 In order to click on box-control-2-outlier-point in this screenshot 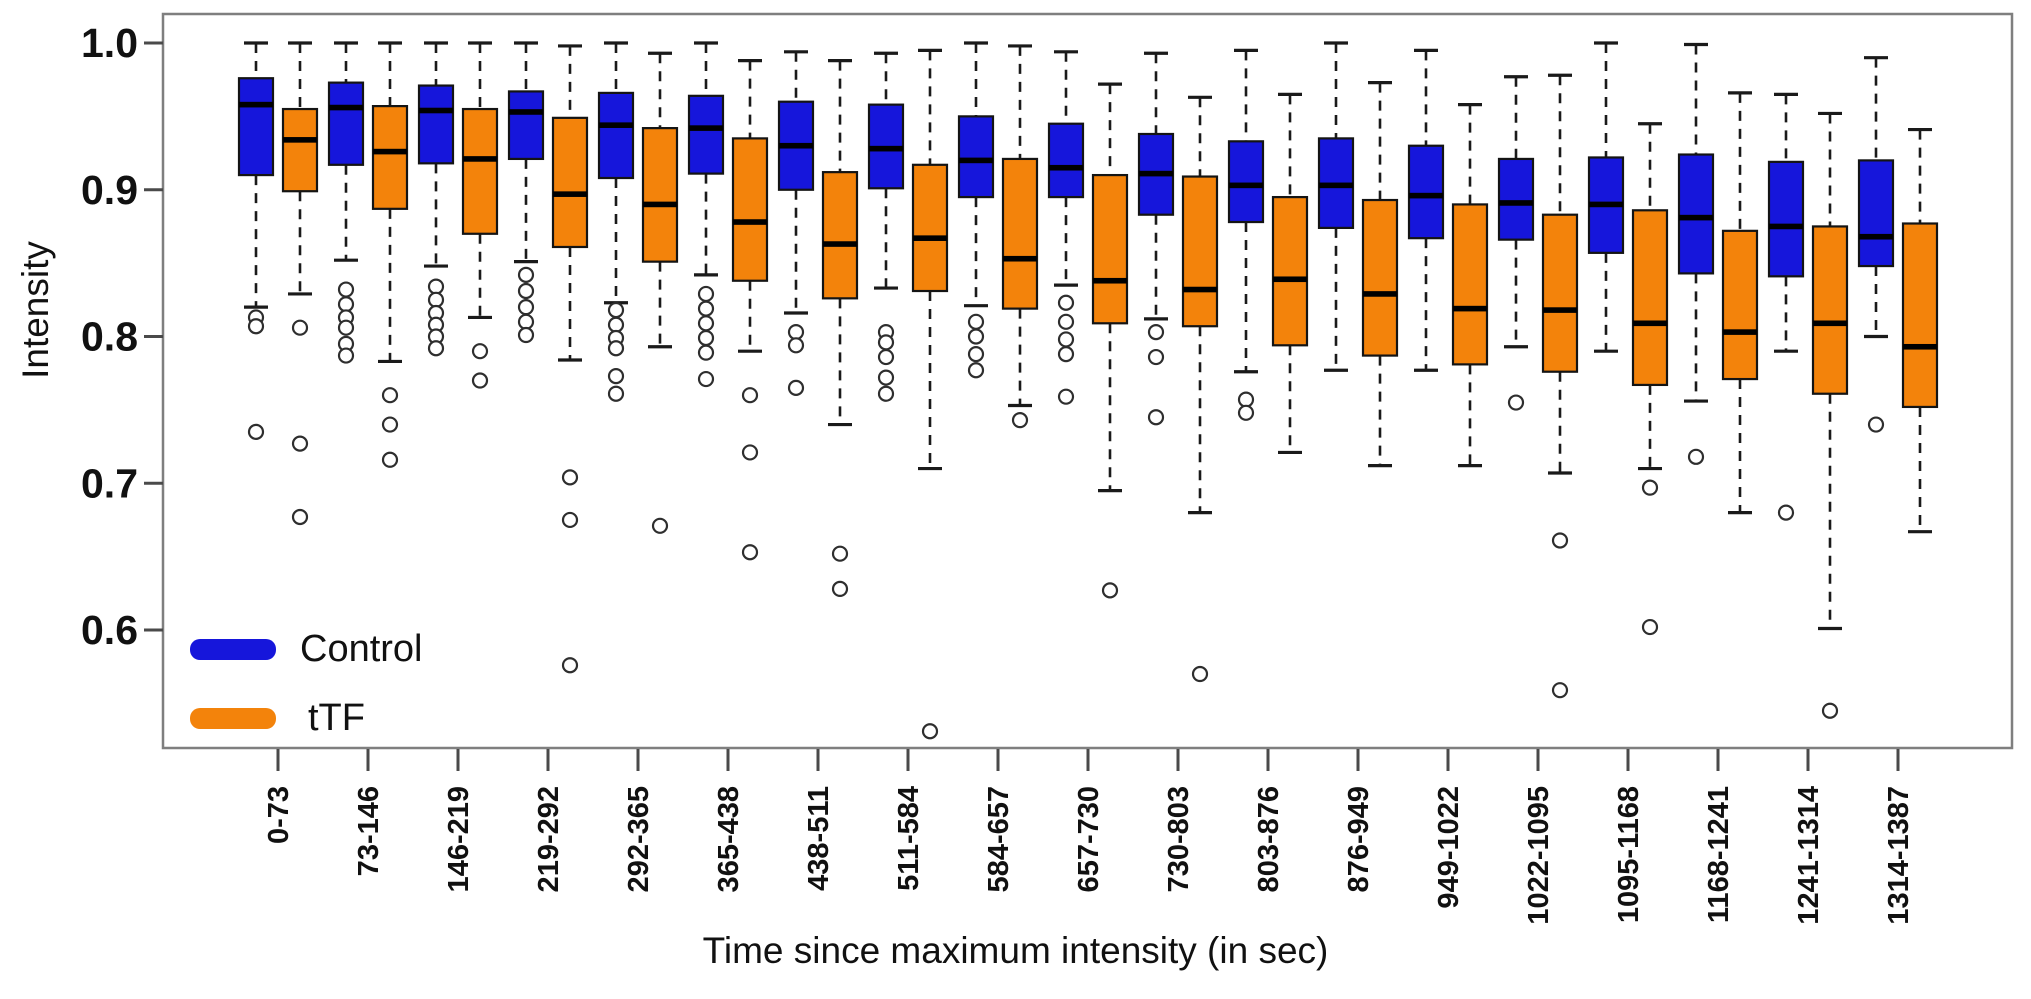, I will do `click(436, 299)`.